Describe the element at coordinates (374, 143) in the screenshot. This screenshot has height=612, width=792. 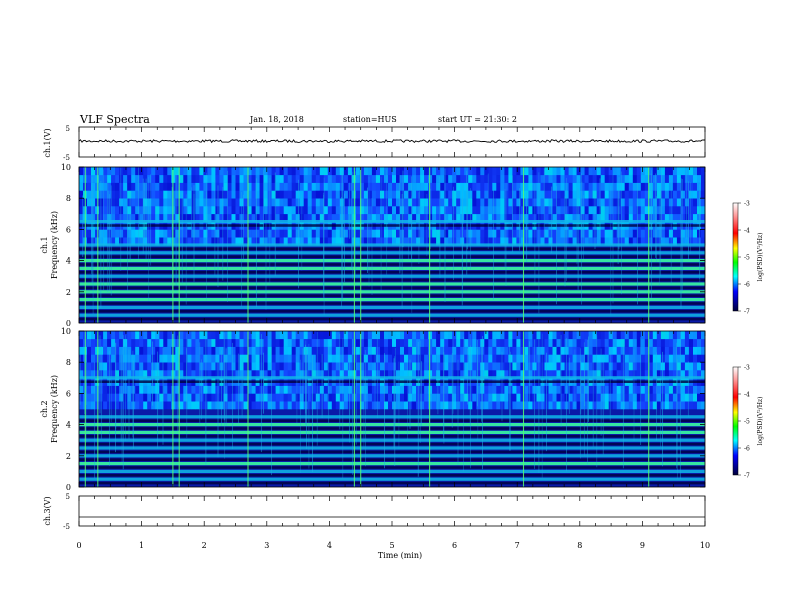
I see `ch1-waveform-panel: 5 -5 ch.1(V)` at that location.